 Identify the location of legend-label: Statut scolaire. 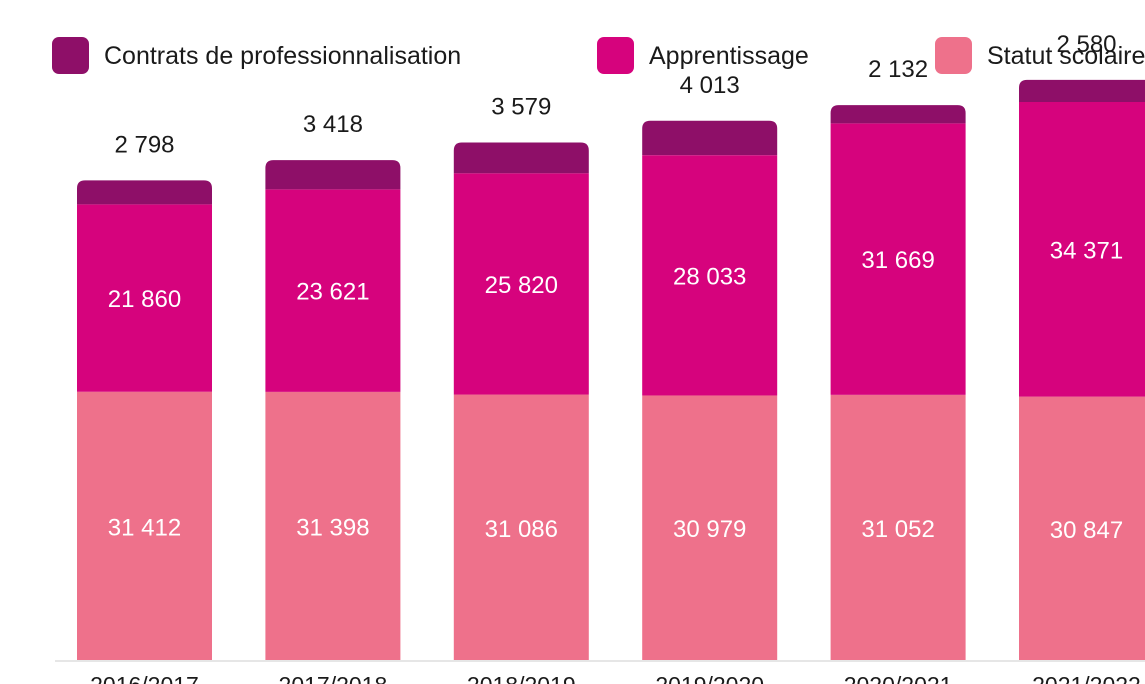
(1066, 56).